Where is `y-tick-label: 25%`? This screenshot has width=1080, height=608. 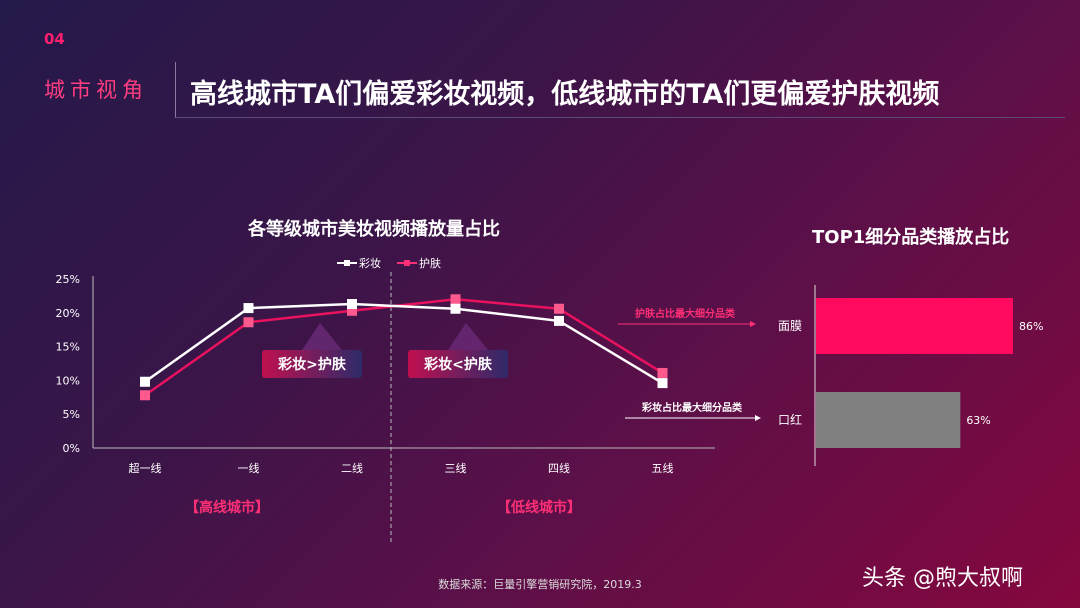
y-tick-label: 25% is located at coordinates (68, 279).